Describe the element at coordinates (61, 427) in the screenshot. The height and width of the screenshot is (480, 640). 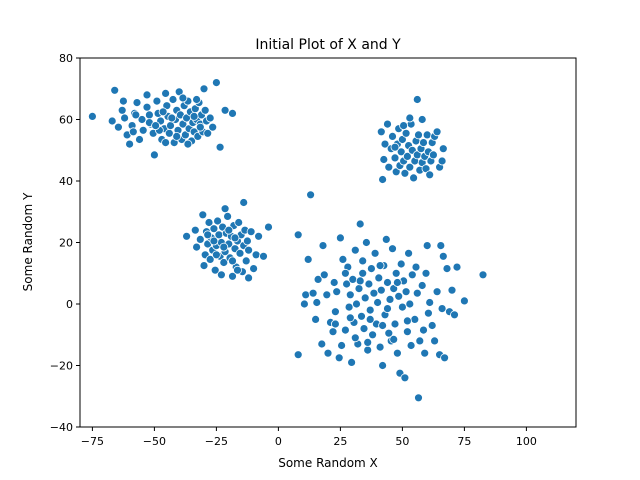
I see `y-tick-label: −40` at that location.